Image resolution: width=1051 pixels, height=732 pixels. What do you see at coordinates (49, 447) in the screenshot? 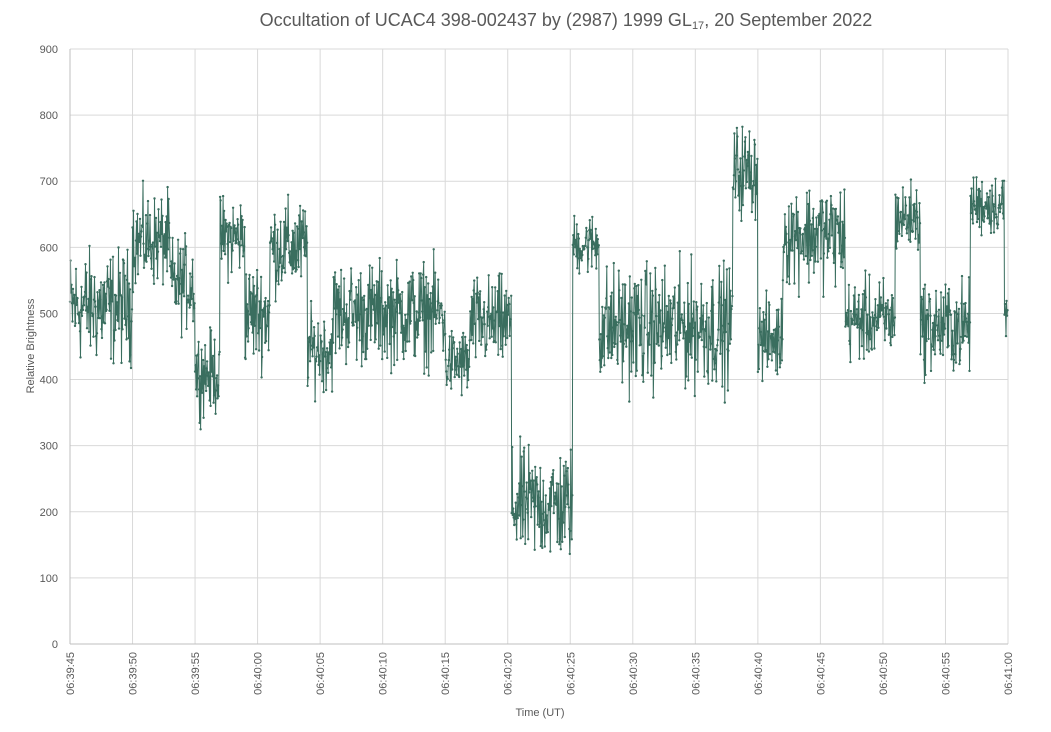
I see `y-tick-label: 300` at bounding box center [49, 447].